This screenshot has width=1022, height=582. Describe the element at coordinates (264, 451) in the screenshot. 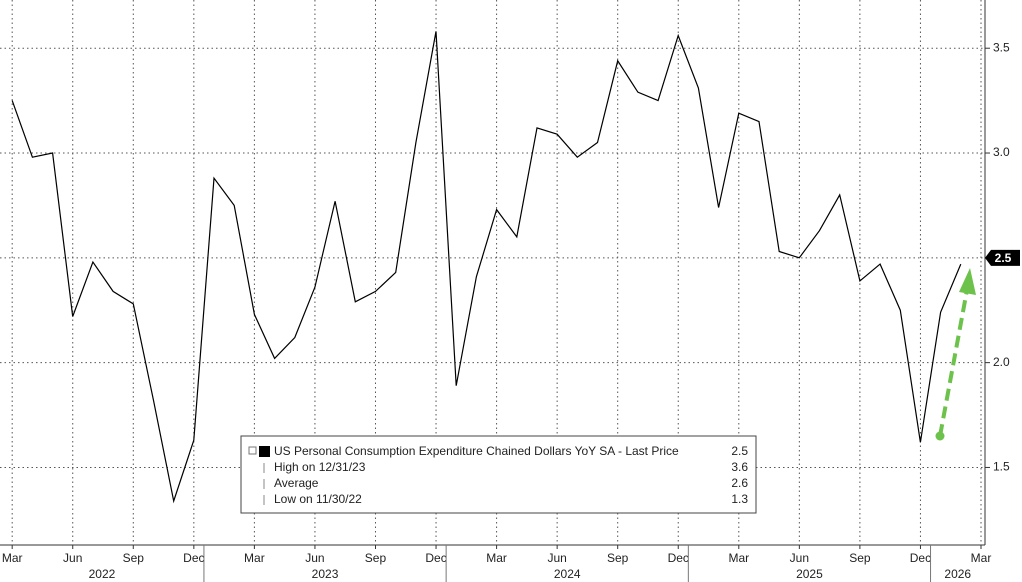

I see `legend-swatch` at that location.